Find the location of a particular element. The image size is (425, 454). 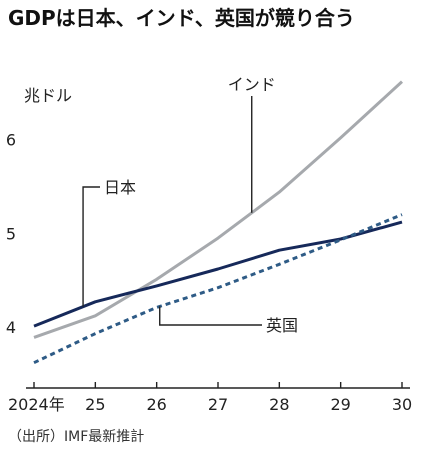

annotation-line-uk is located at coordinates (210, 316).